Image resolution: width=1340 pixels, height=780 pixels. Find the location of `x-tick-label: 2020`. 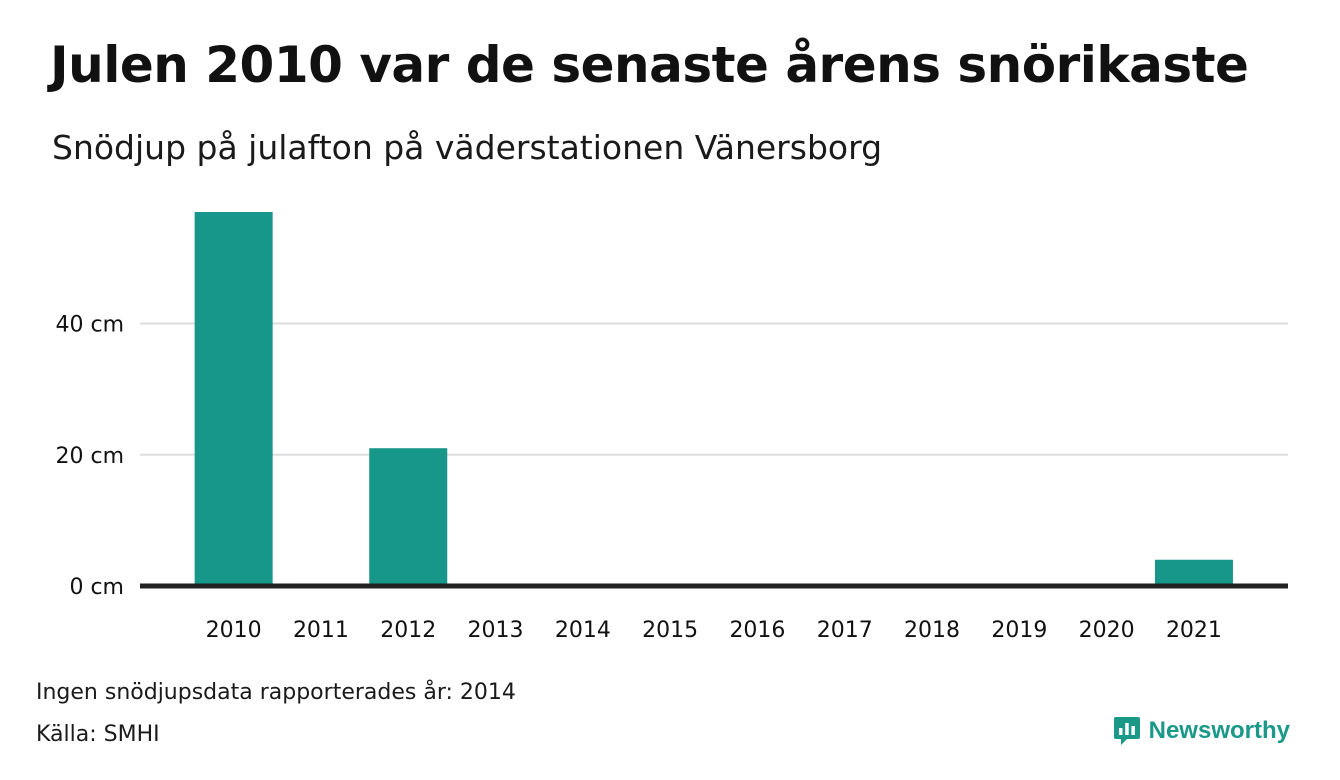

x-tick-label: 2020 is located at coordinates (1107, 630).